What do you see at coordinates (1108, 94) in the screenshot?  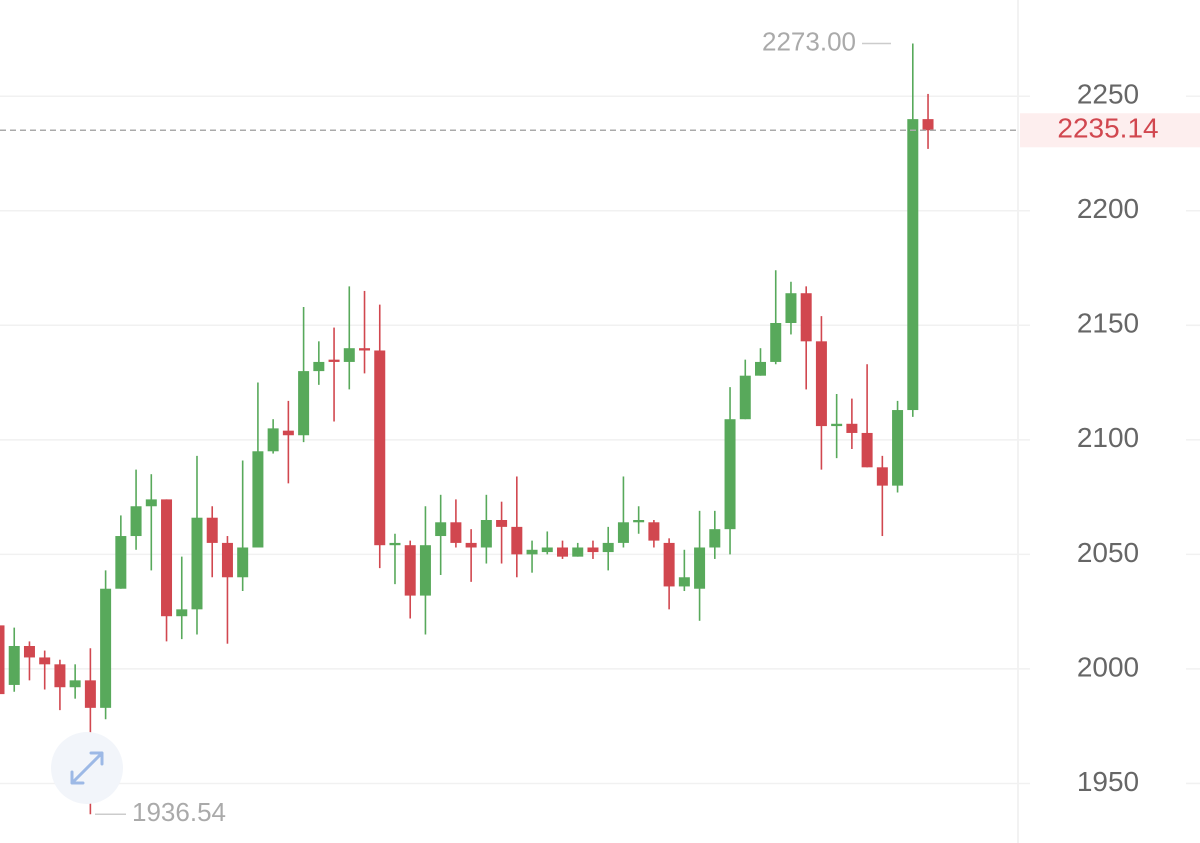 I see `y-tick-label: 2250` at bounding box center [1108, 94].